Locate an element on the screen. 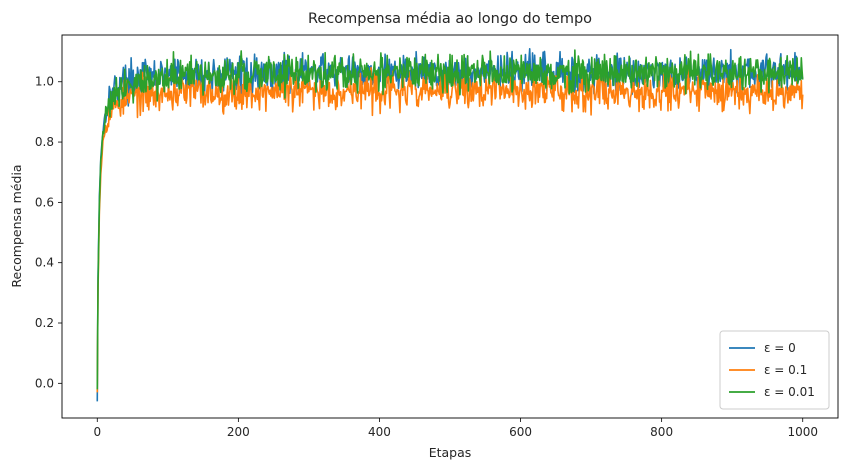 The width and height of the screenshot is (846, 471). x-tick-label: 800 is located at coordinates (661, 432).